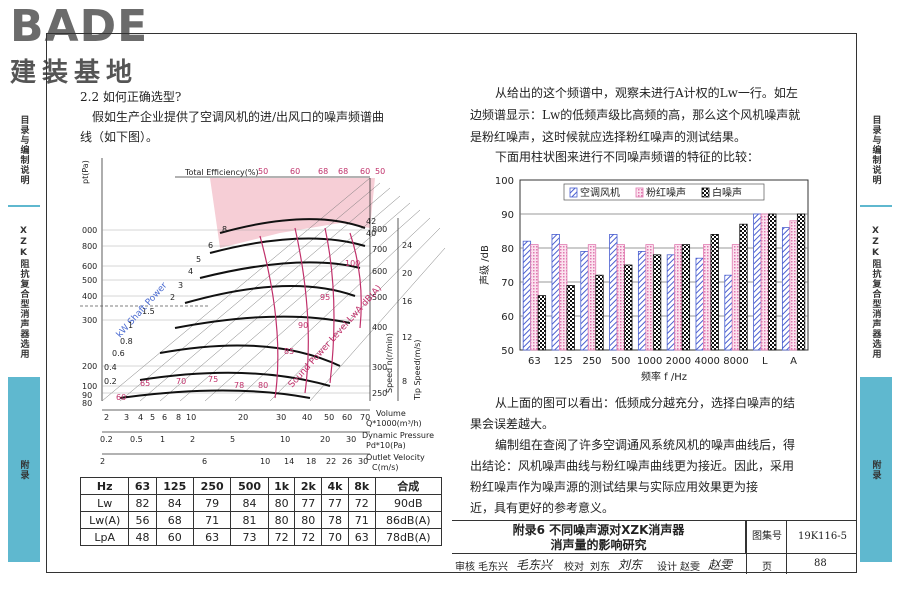  Describe the element at coordinates (335, 520) in the screenshot. I see `table-cell: 78` at that location.